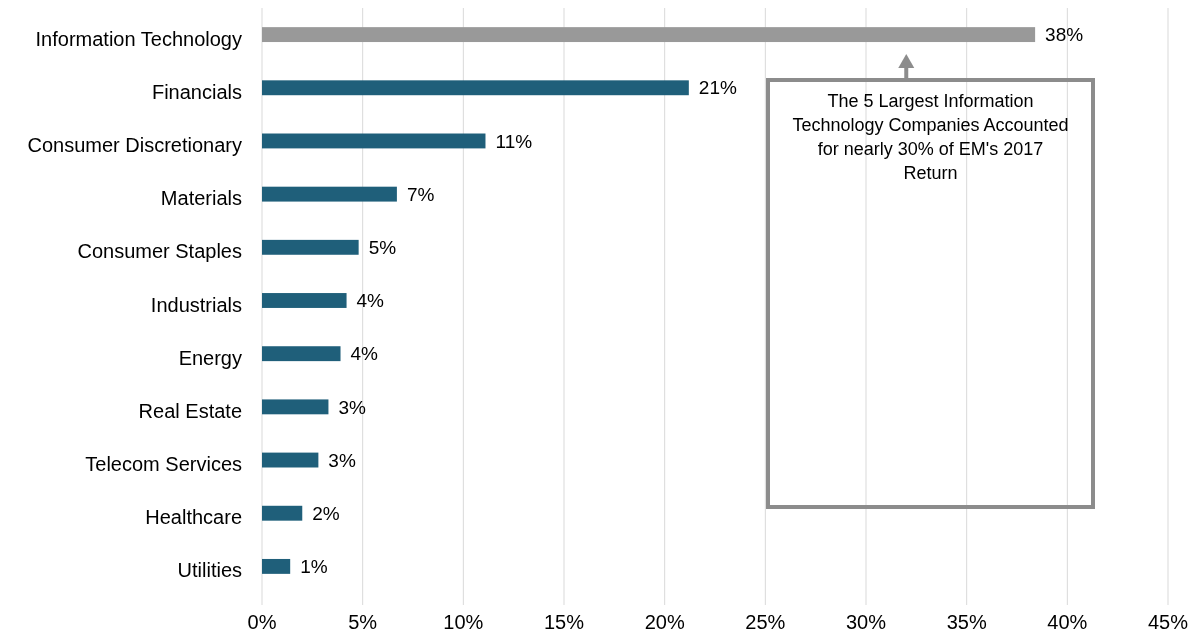 This screenshot has width=1201, height=644. Describe the element at coordinates (193, 517) in the screenshot. I see `y-tick-label: Healthcare` at that location.